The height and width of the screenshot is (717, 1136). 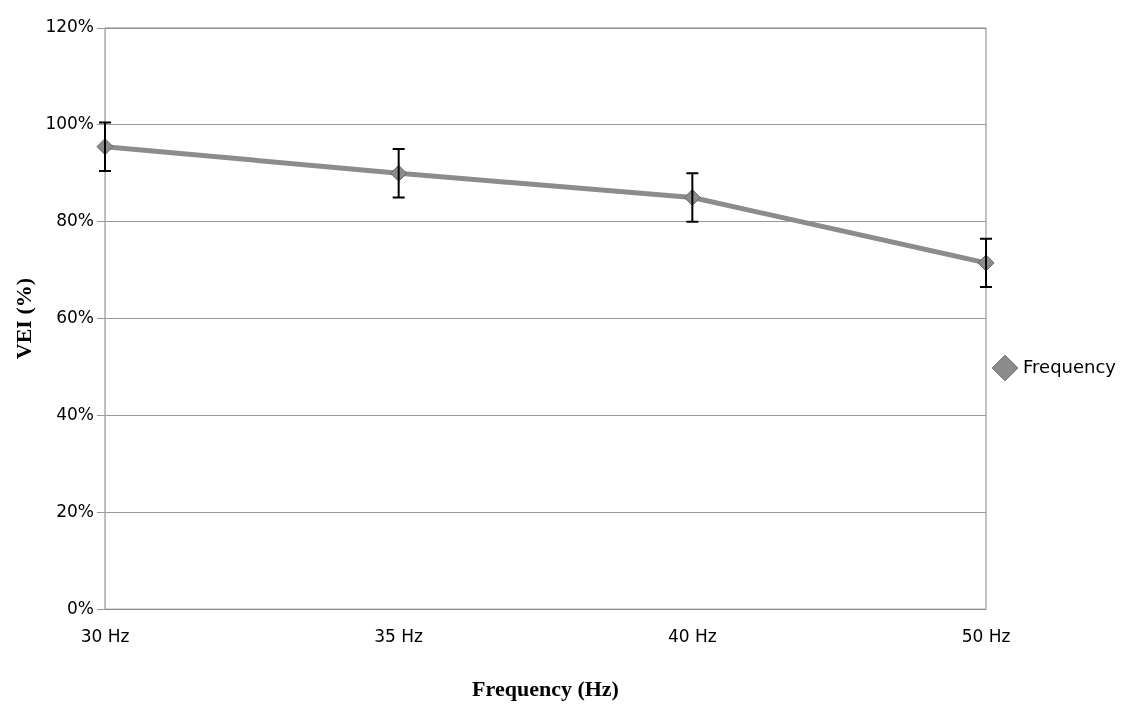 What do you see at coordinates (69, 123) in the screenshot?
I see `y-tick-label: 100%` at bounding box center [69, 123].